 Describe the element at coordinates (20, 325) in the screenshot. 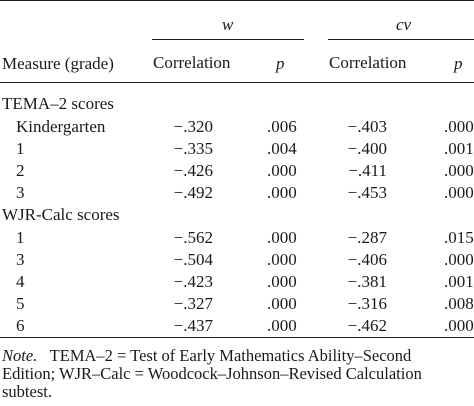

I see `measure-cell: 6` at that location.